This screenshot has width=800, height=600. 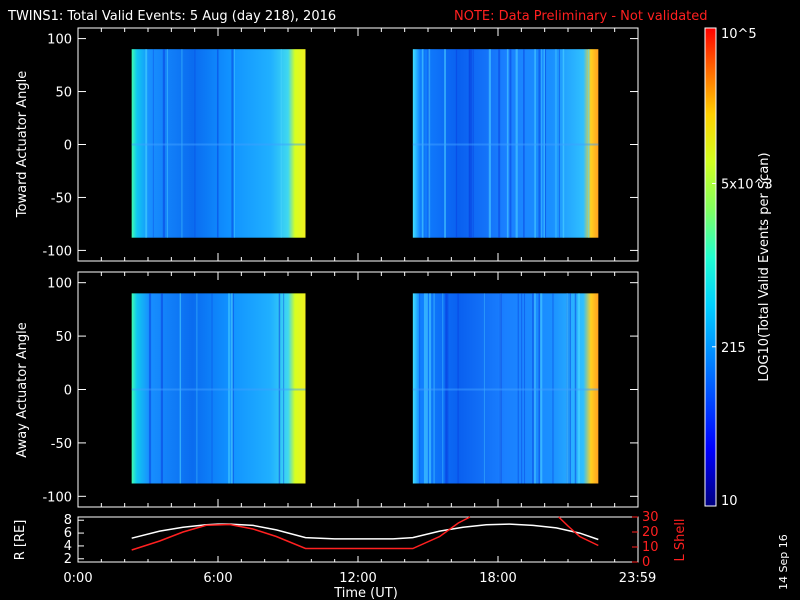 I want to click on colorbar-gradient, so click(x=710, y=267).